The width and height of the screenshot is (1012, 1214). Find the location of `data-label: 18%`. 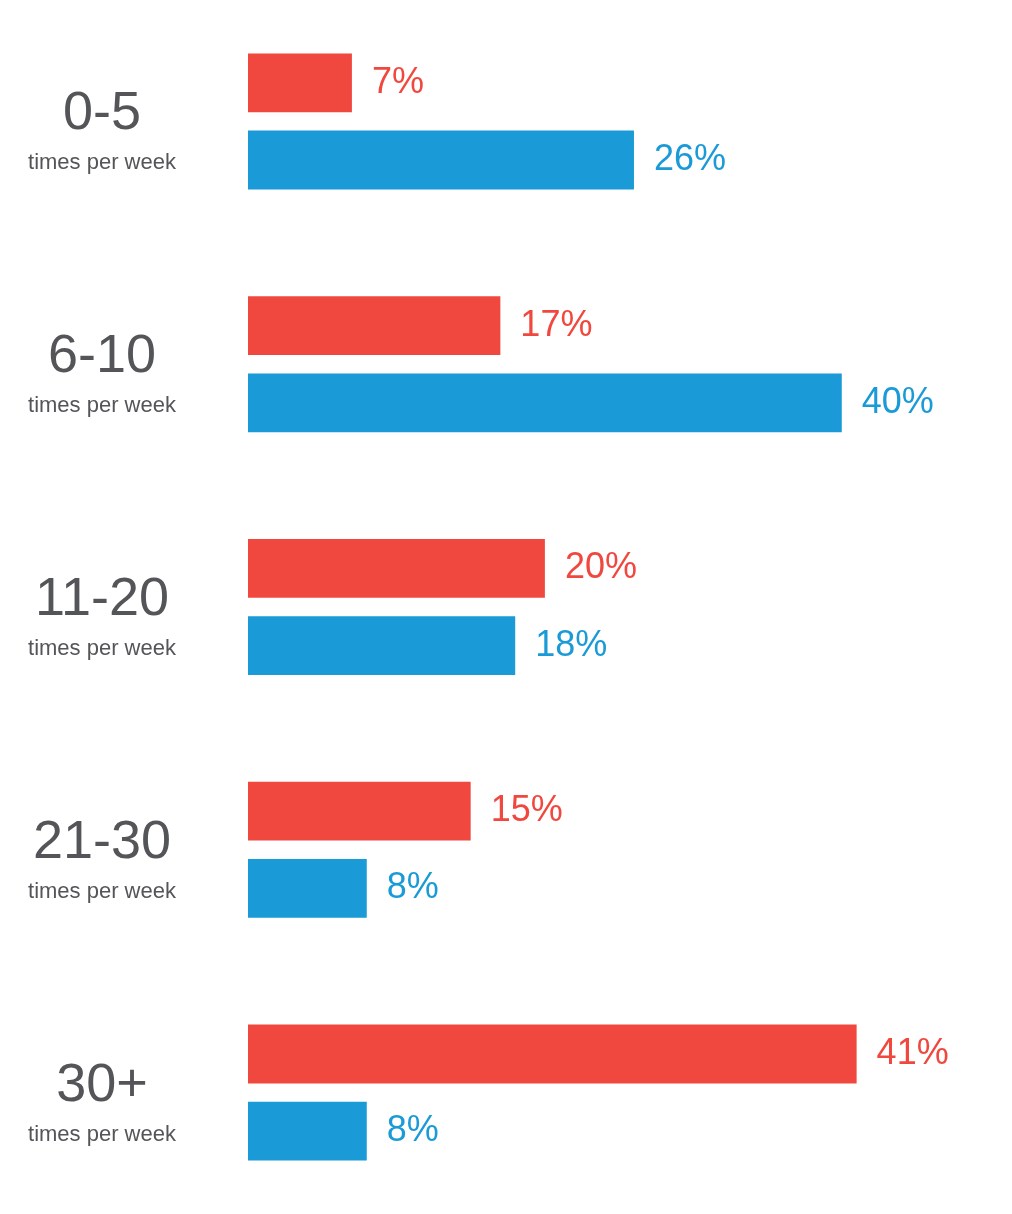

data-label: 18% is located at coordinates (571, 643).